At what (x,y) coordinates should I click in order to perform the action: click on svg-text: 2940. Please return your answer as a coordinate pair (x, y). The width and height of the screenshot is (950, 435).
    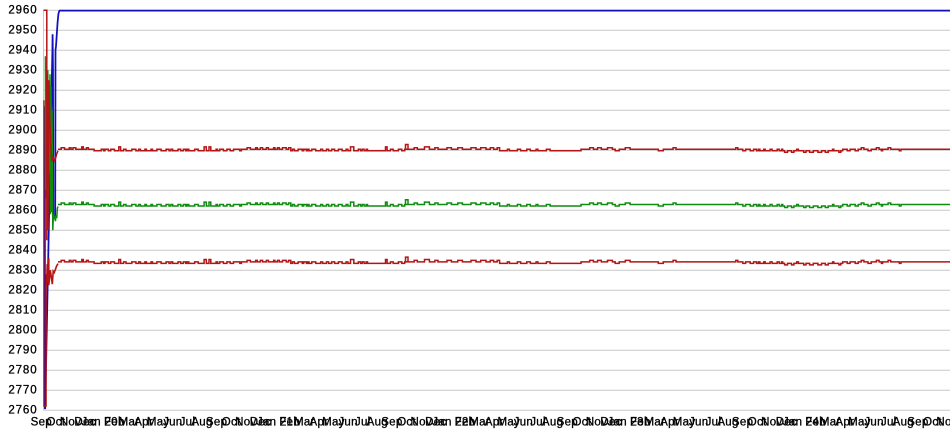
    Looking at the image, I should click on (22, 50).